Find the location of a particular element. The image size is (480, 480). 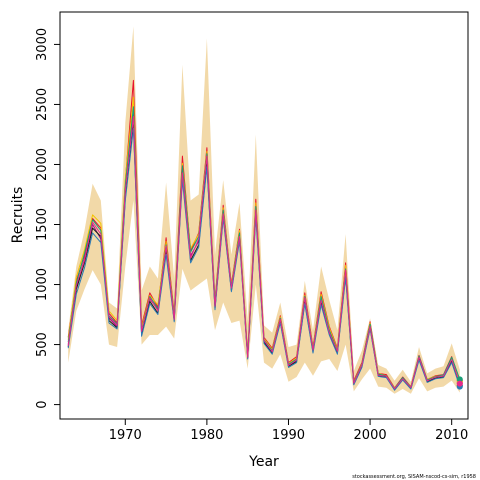

y-axis: 0 500 1000 1500 2000 2500 3000 is located at coordinates (47, 218).